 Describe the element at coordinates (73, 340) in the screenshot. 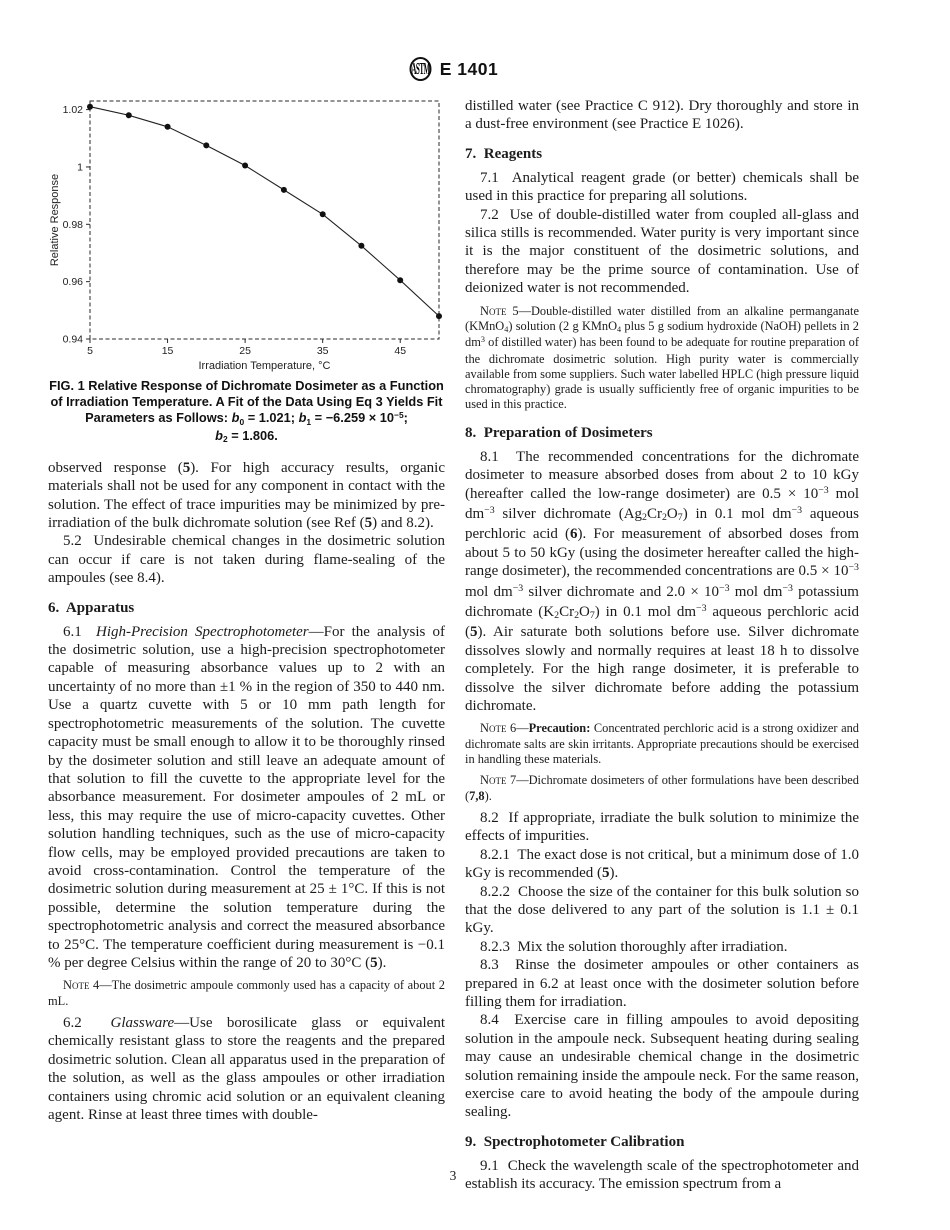

I see `y-tick-label: 0.94` at that location.